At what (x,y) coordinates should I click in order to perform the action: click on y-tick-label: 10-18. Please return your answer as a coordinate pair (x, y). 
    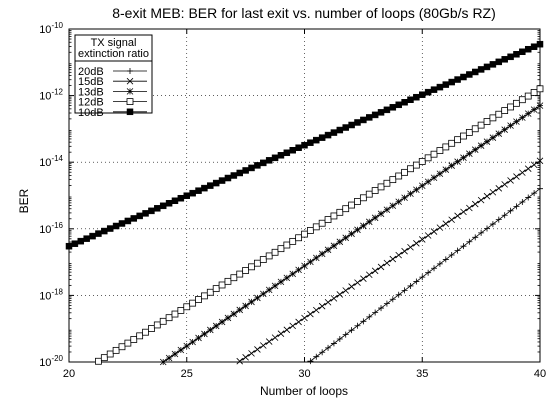
    Looking at the image, I should click on (51, 294).